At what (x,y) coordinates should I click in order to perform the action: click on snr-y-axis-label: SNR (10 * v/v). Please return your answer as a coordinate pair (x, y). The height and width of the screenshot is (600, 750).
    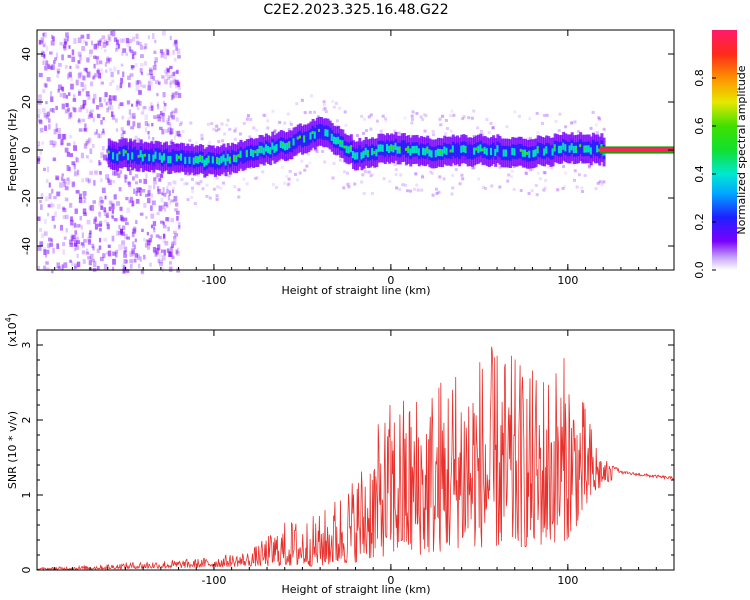
    Looking at the image, I should click on (12, 450).